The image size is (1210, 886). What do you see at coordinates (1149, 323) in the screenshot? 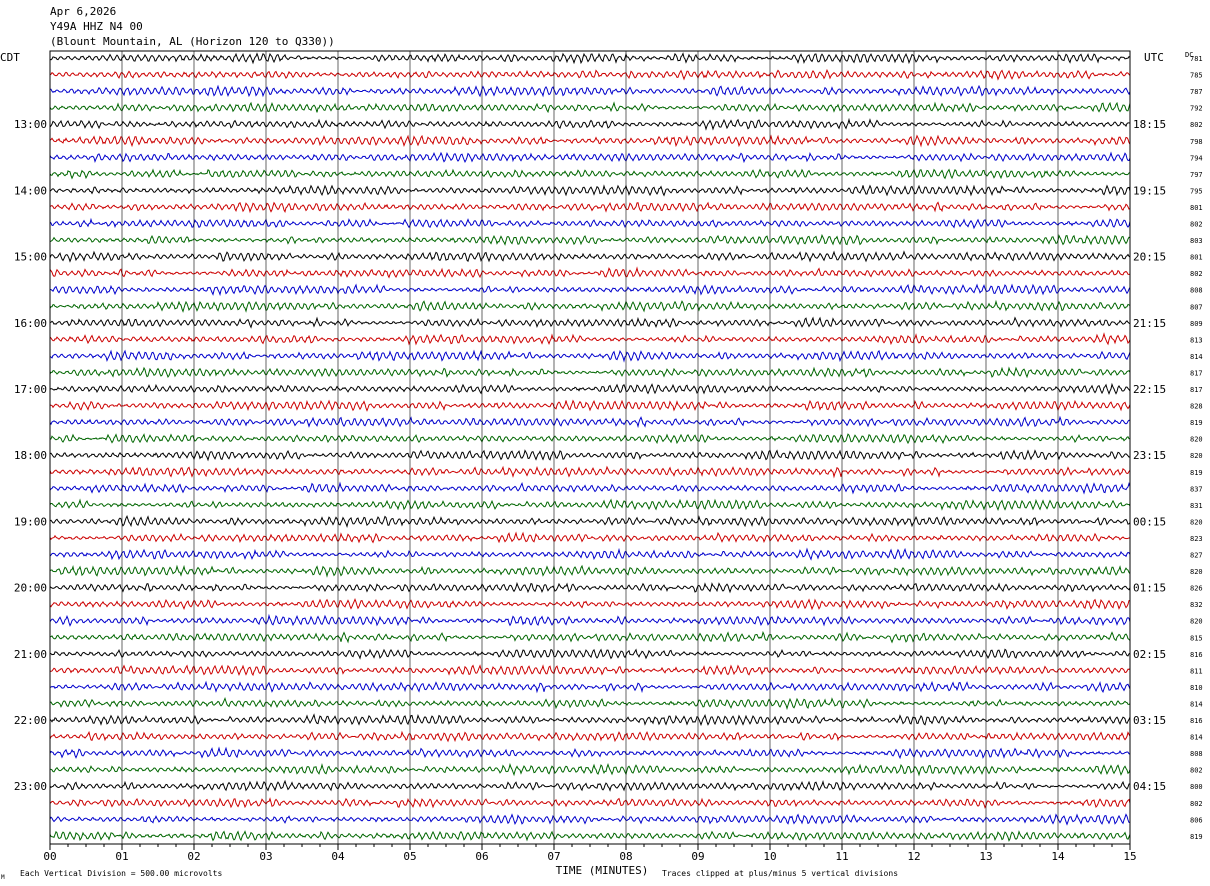
I see `utc-hour-label: 21:15` at bounding box center [1149, 323].